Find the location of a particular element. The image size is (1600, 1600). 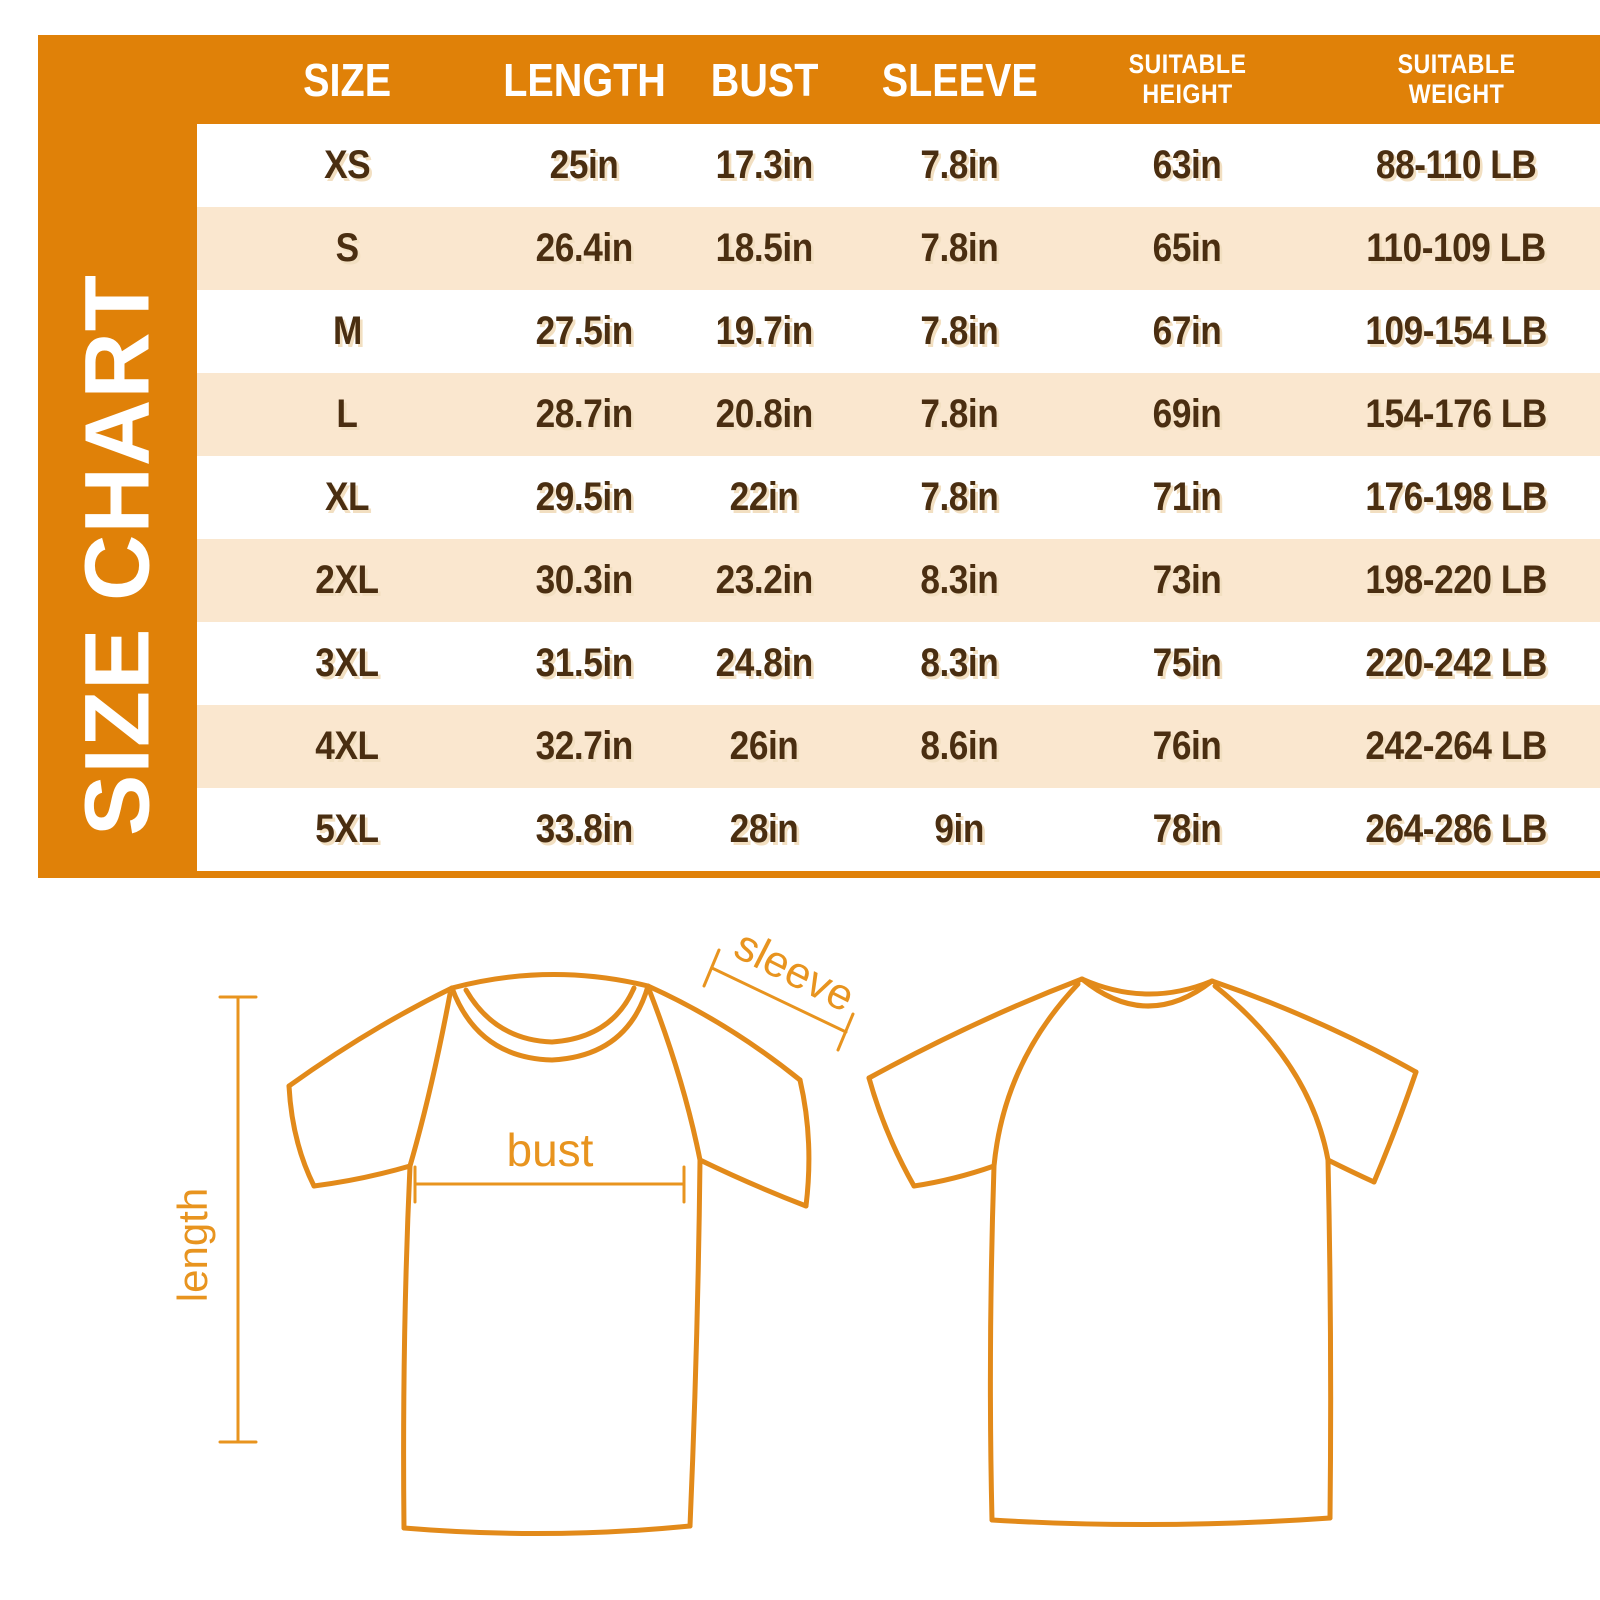

cell-value: 73in is located at coordinates (1187, 580).